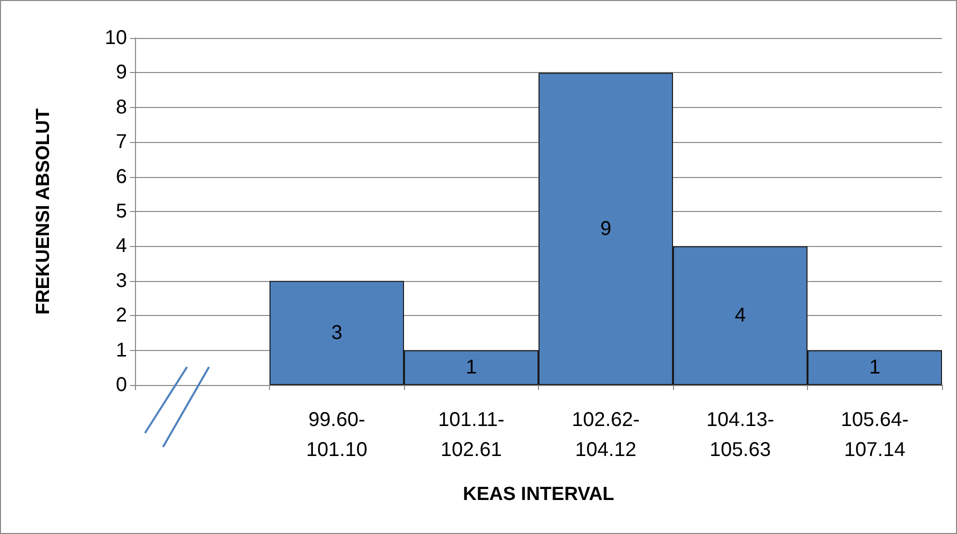  Describe the element at coordinates (121, 142) in the screenshot. I see `y-tick-label: 7` at that location.